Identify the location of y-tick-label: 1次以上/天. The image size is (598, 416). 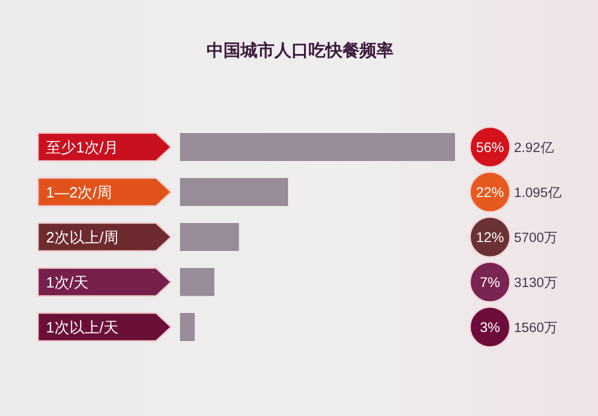
(82, 328).